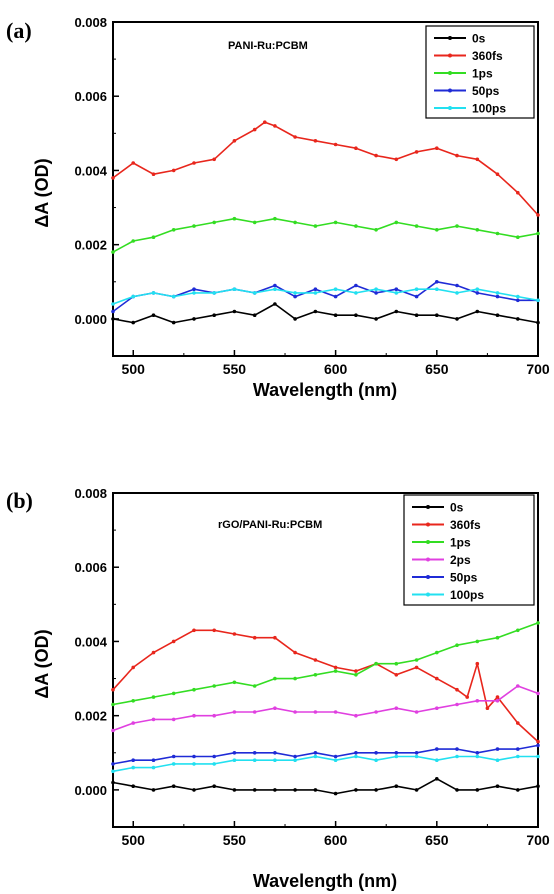 This screenshot has width=554, height=894. What do you see at coordinates (134, 369) in the screenshot?
I see `x-tick-label: 500` at bounding box center [134, 369].